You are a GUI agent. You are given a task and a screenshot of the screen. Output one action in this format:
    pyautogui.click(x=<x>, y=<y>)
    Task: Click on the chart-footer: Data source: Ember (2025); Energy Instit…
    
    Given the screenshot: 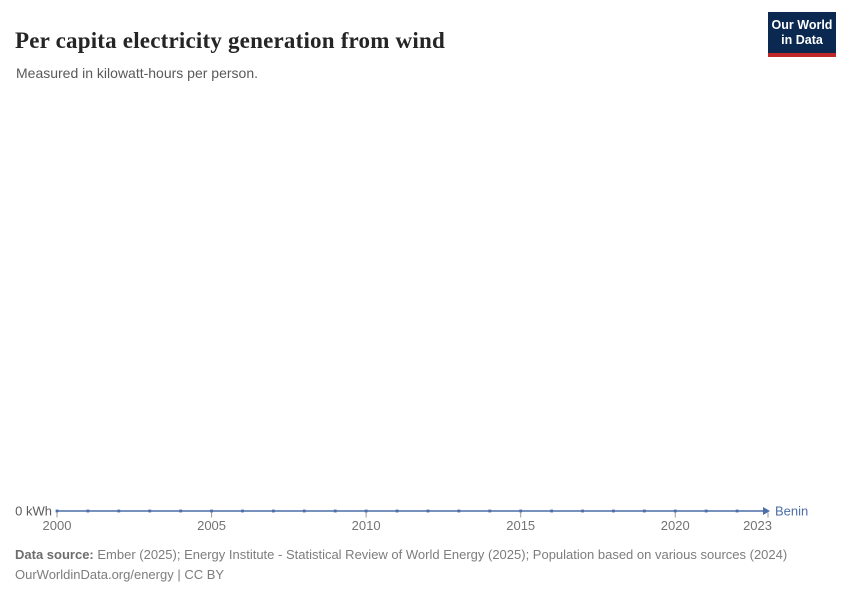 What is the action you would take?
    pyautogui.click(x=401, y=565)
    